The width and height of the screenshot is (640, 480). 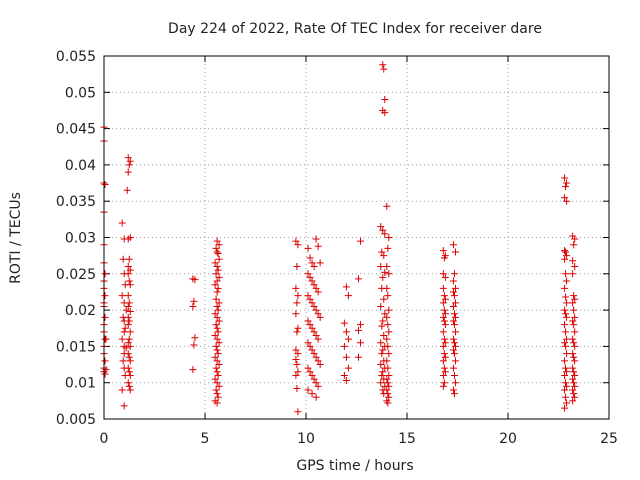 I want to click on y-tick-label: 0.02, so click(x=80, y=311).